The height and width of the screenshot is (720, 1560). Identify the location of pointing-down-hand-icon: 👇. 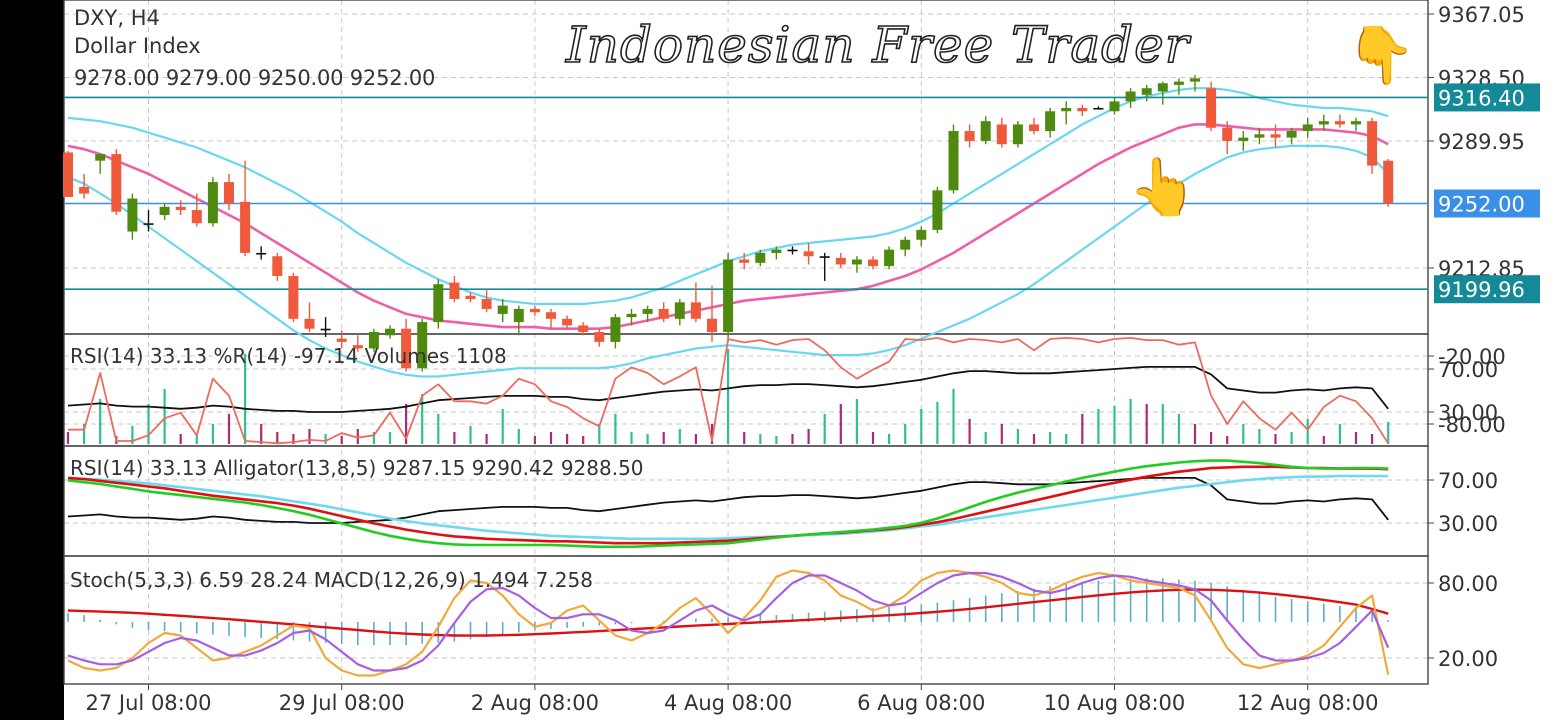
(1381, 55).